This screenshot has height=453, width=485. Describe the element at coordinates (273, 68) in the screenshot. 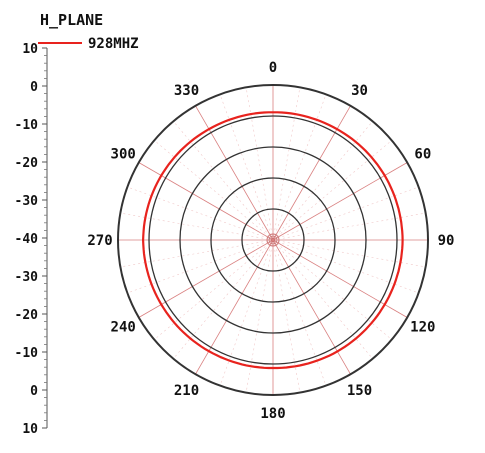

I see `angle-label: 0` at that location.